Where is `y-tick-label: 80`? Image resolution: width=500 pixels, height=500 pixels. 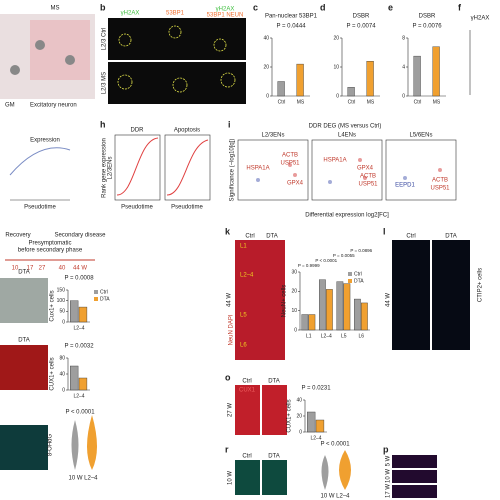
y-tick-label: 80 is located at coordinates (62, 358).